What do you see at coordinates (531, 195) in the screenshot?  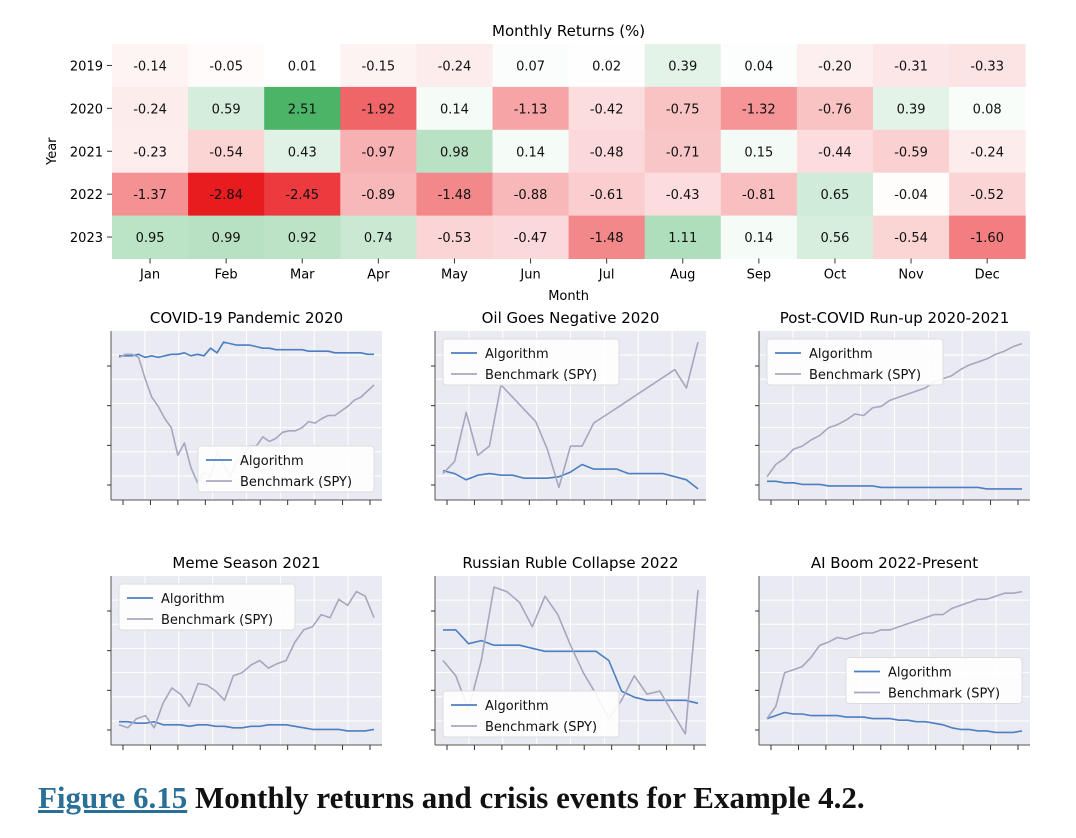 I see `heatmap-cell-label: -0.88` at bounding box center [531, 195].